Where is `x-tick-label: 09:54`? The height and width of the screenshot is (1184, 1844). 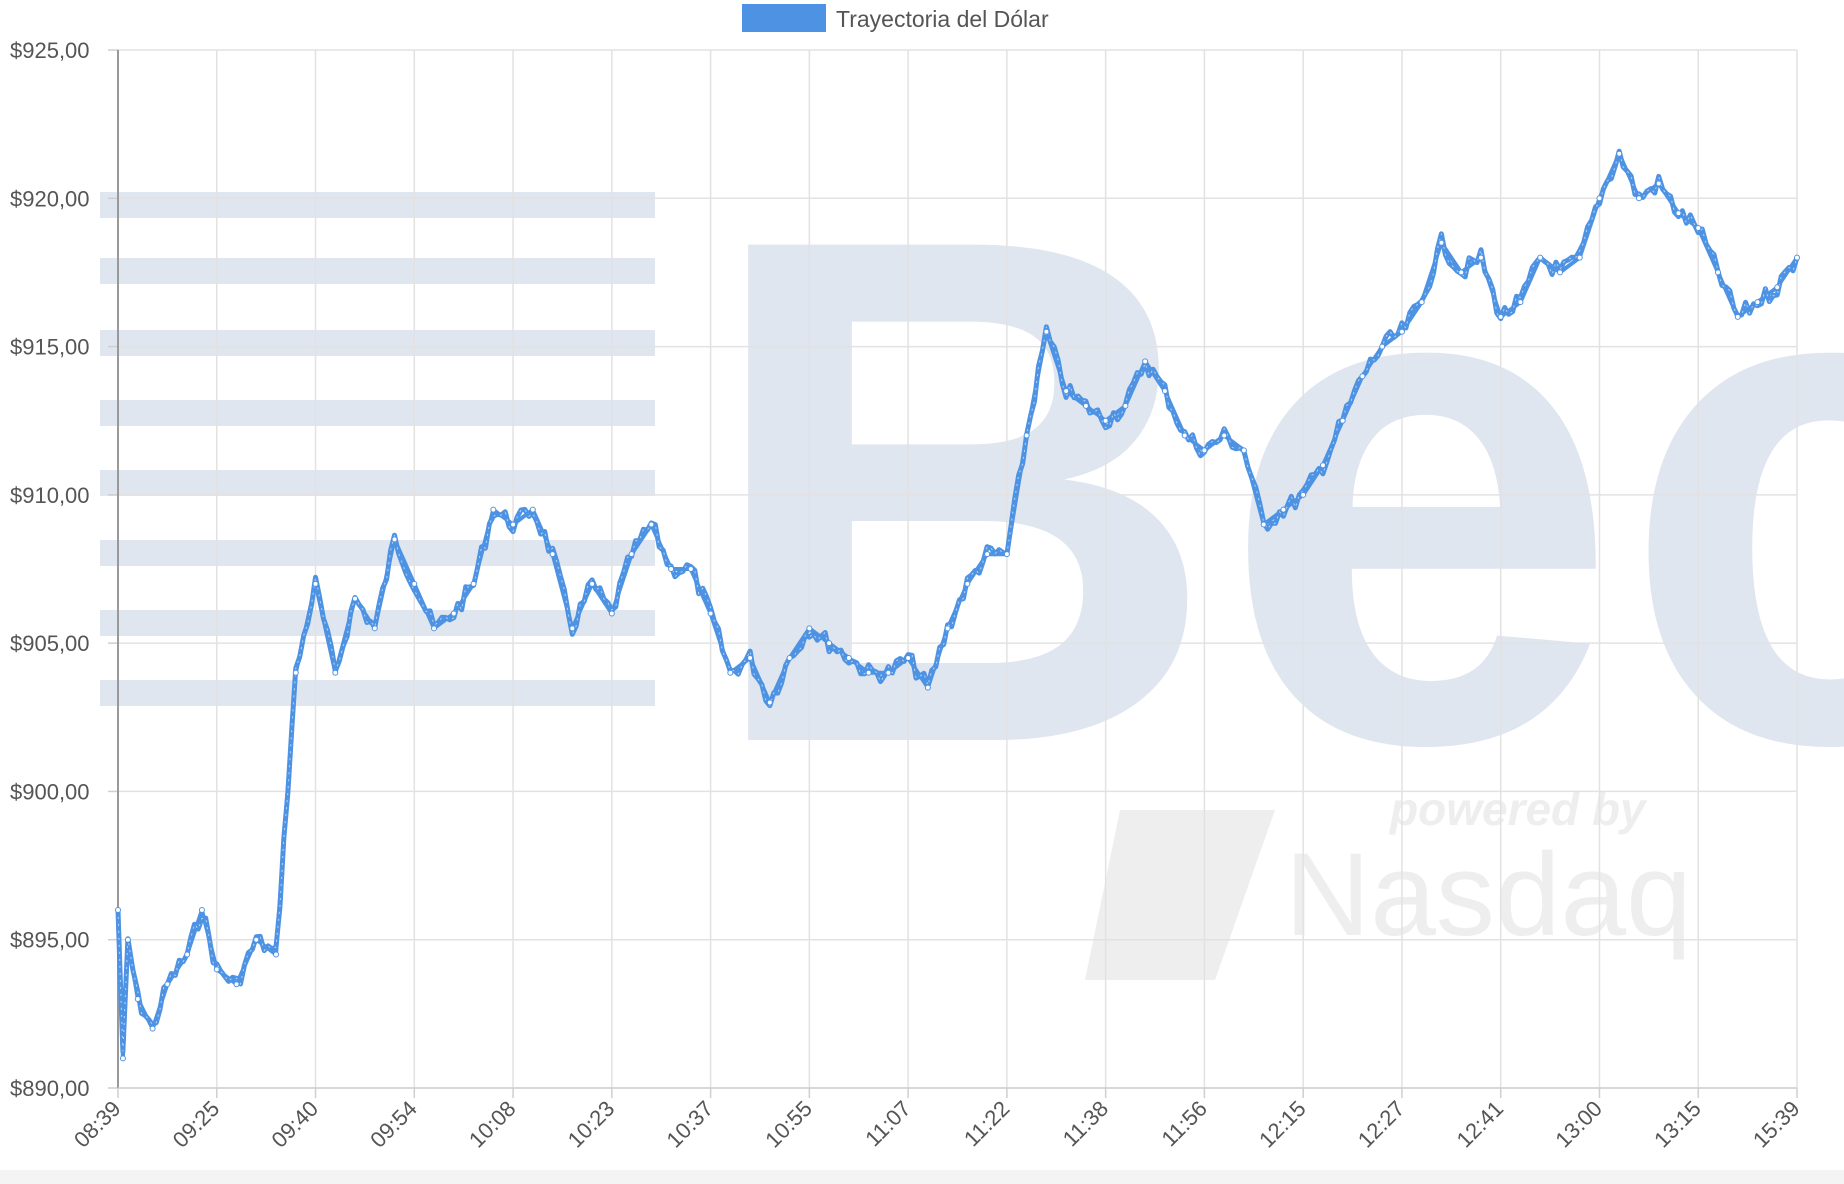
x-tick-label: 09:54 is located at coordinates (393, 1124).